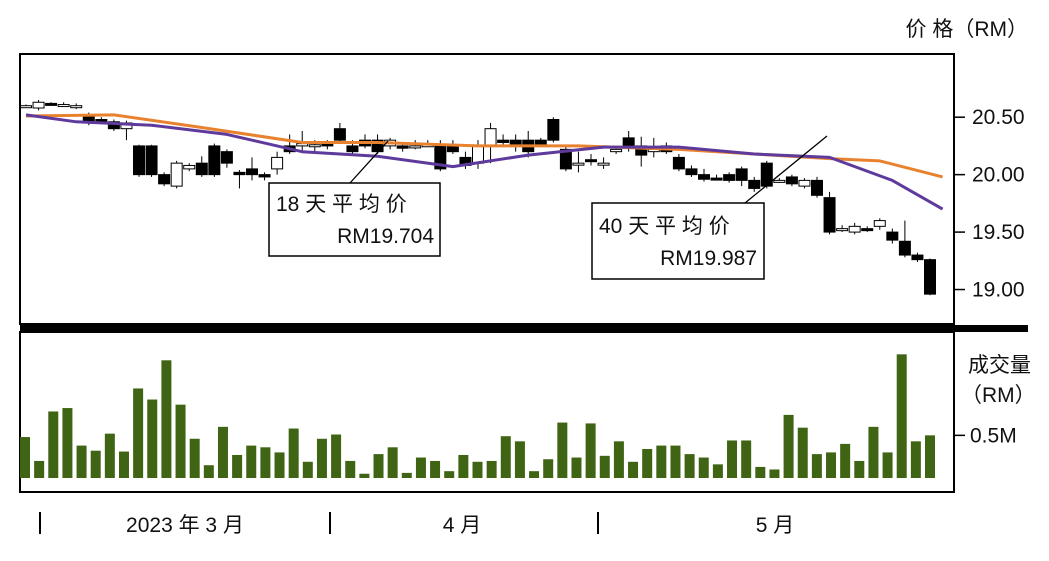 This screenshot has height=561, width=1049. I want to click on panel-divider, so click(524, 328).